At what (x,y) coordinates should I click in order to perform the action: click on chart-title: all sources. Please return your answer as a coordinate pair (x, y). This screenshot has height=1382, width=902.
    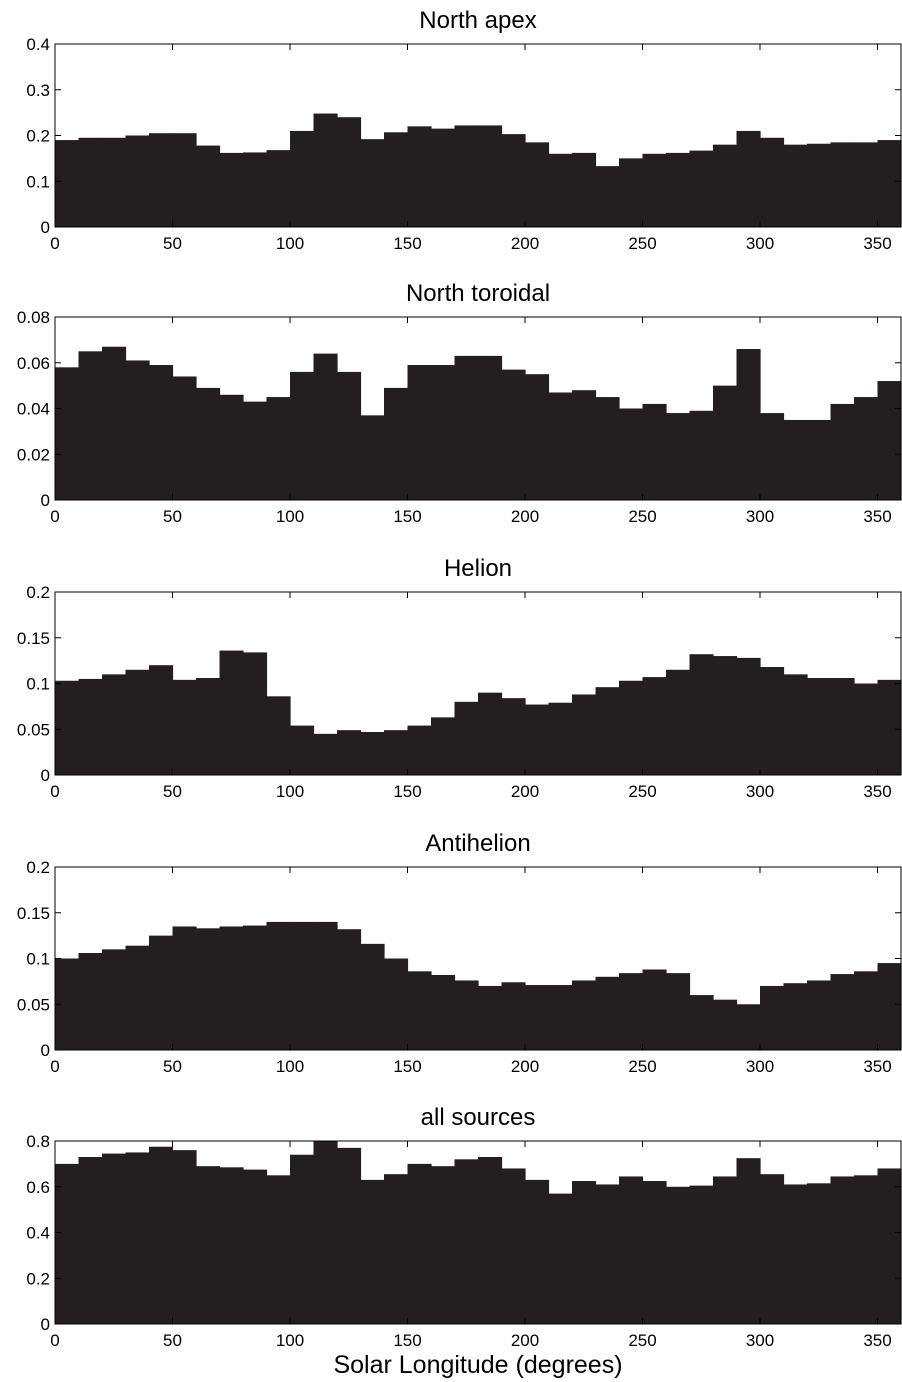
    Looking at the image, I should click on (478, 1117).